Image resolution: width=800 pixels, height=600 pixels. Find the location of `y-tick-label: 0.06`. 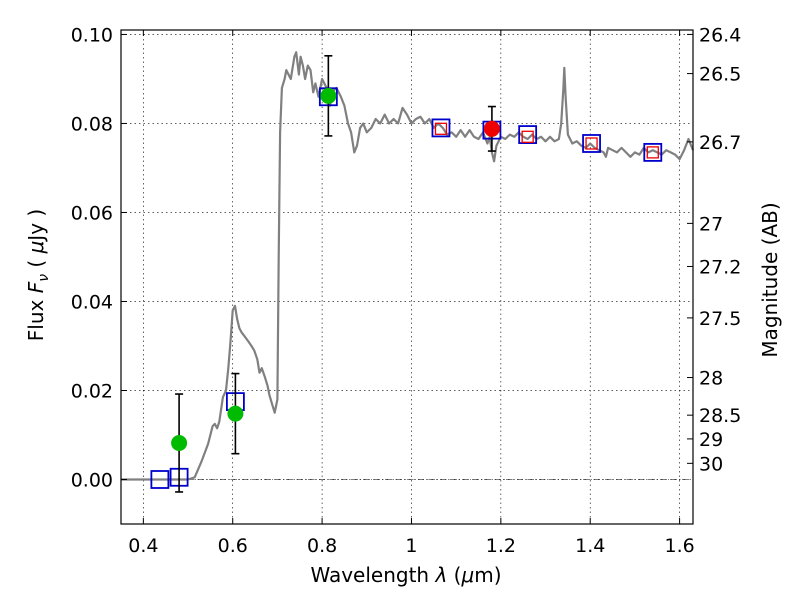

y-tick-label: 0.06 is located at coordinates (92, 213).